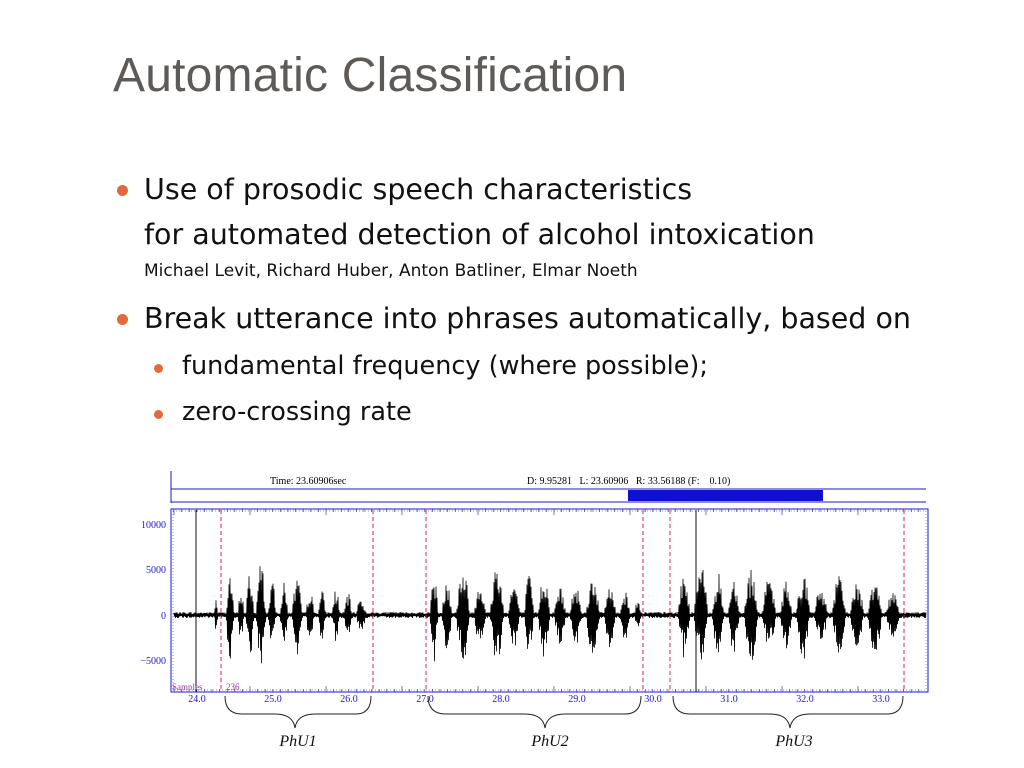 The width and height of the screenshot is (1024, 768). What do you see at coordinates (729, 699) in the screenshot?
I see `x-tick-label: 31.0` at bounding box center [729, 699].